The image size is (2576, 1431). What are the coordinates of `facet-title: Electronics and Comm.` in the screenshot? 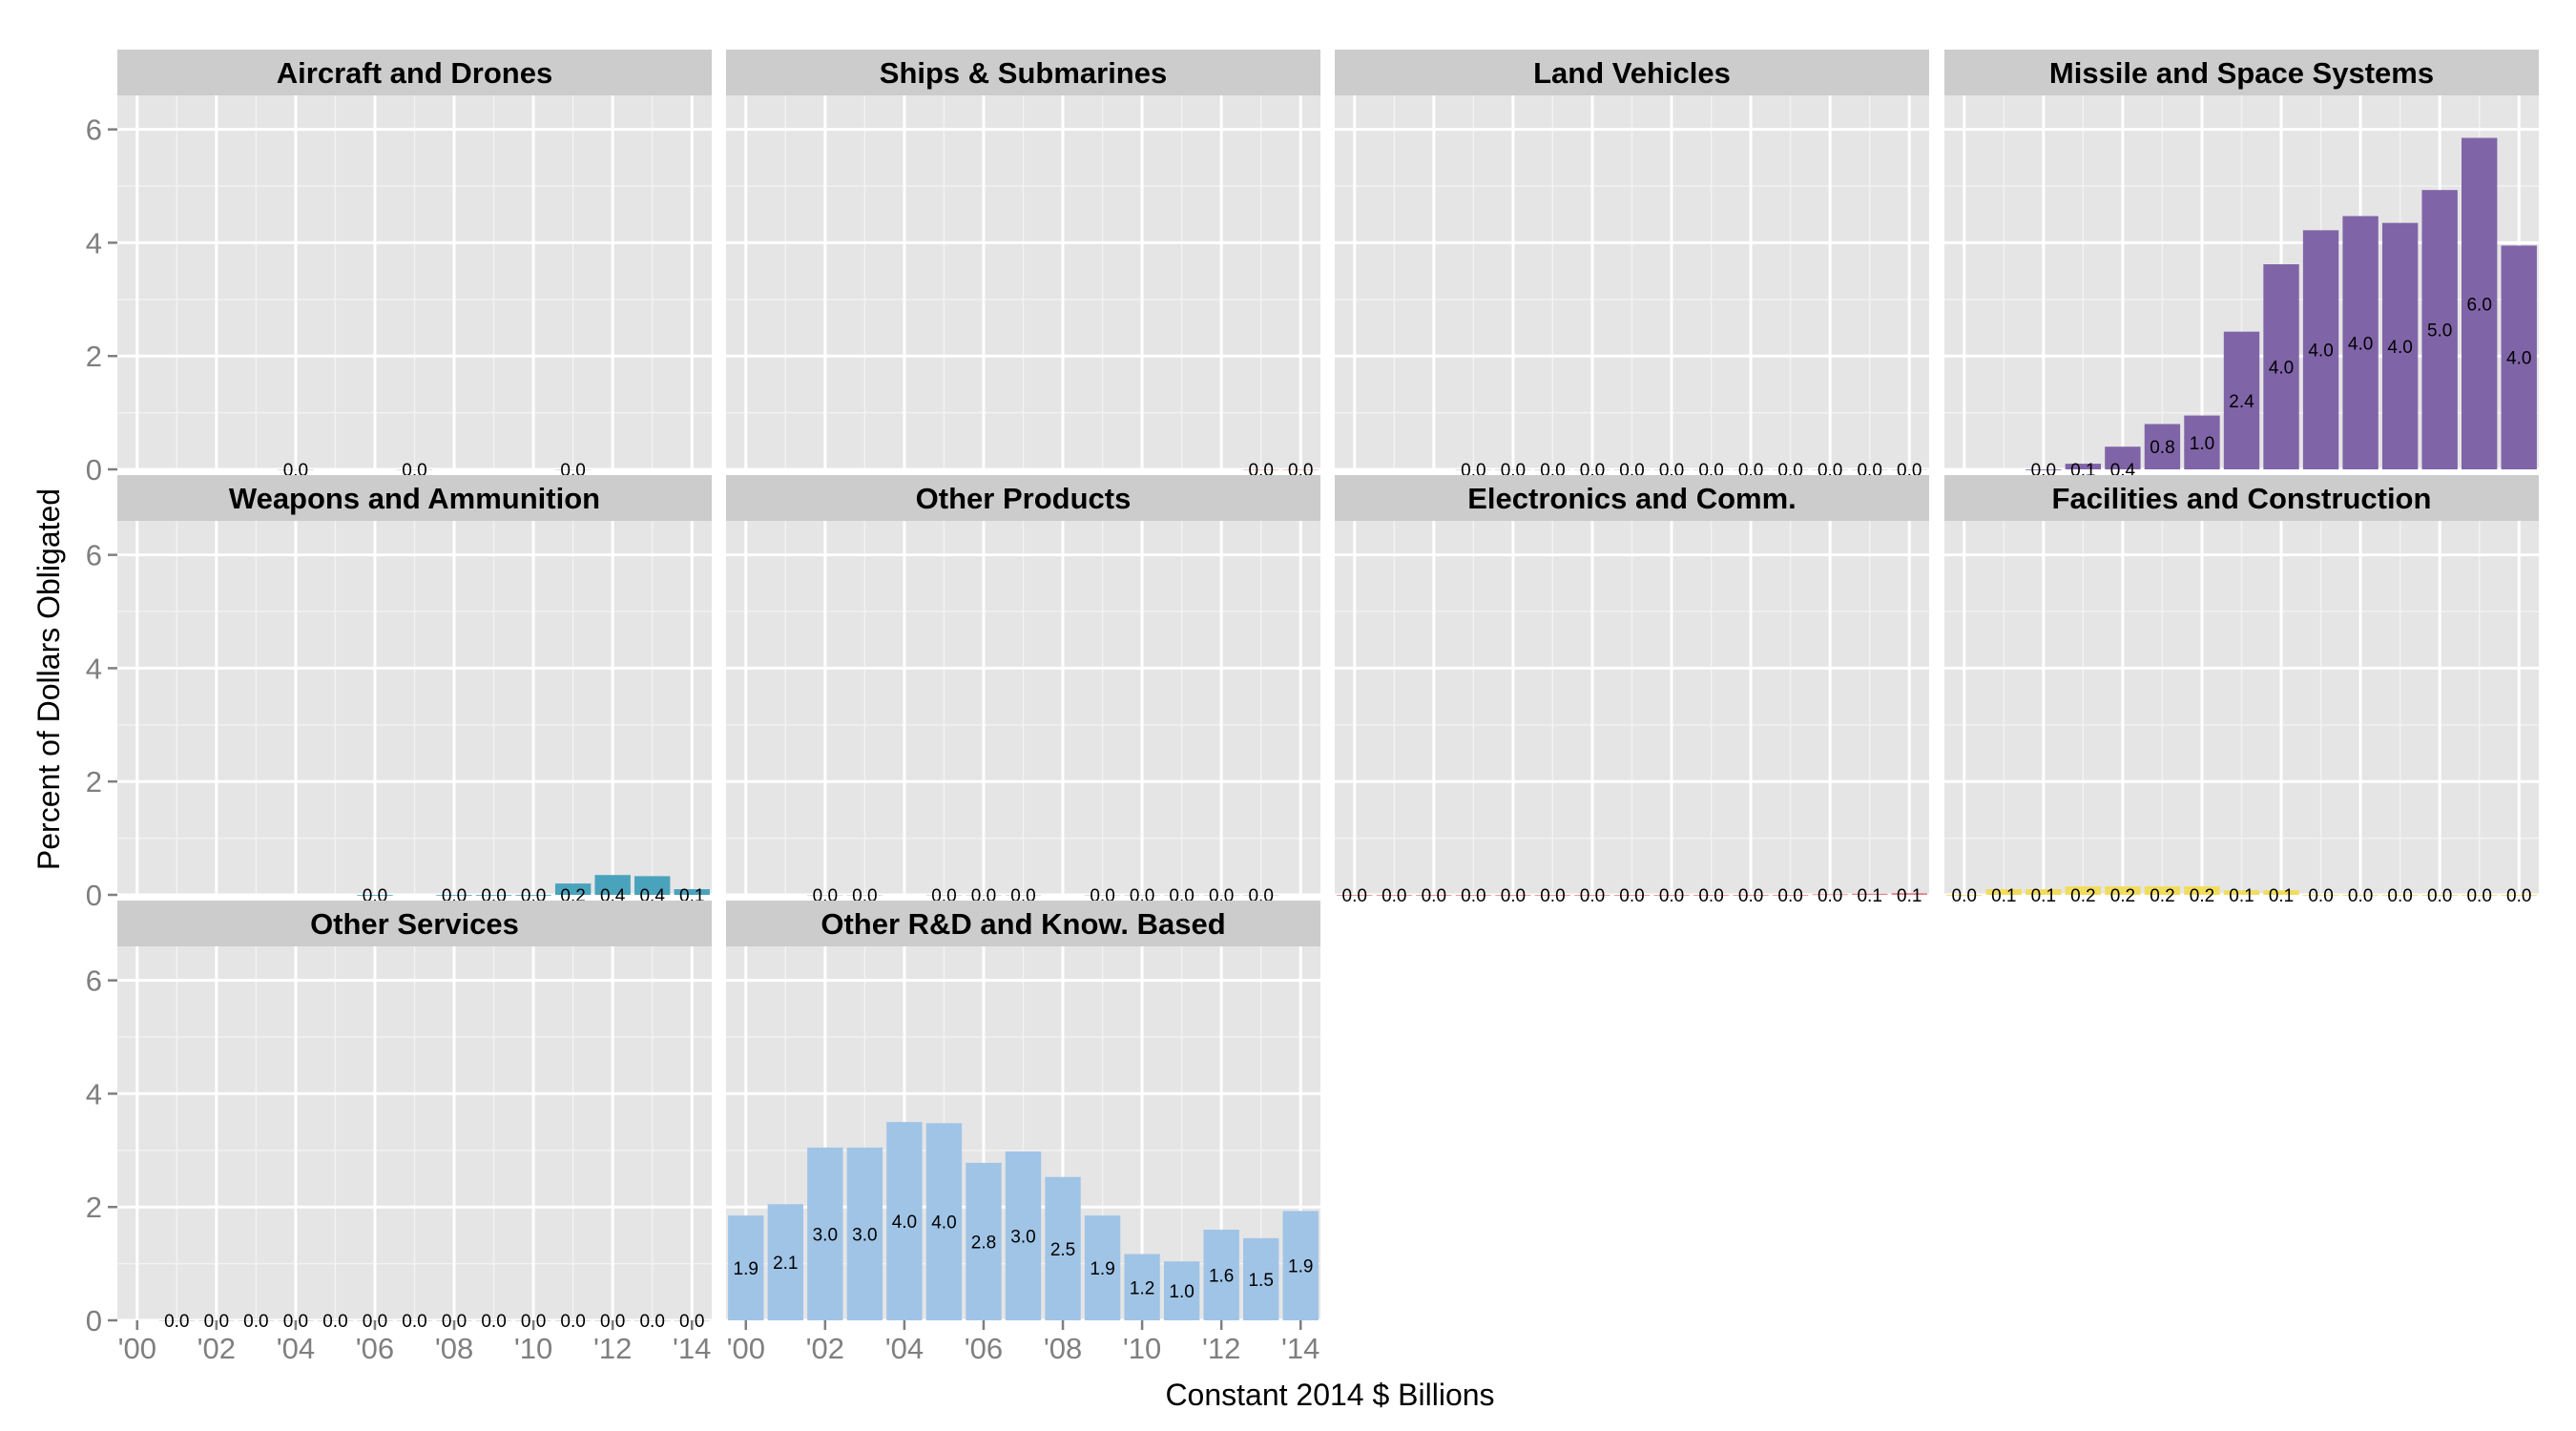 It's located at (1632, 498).